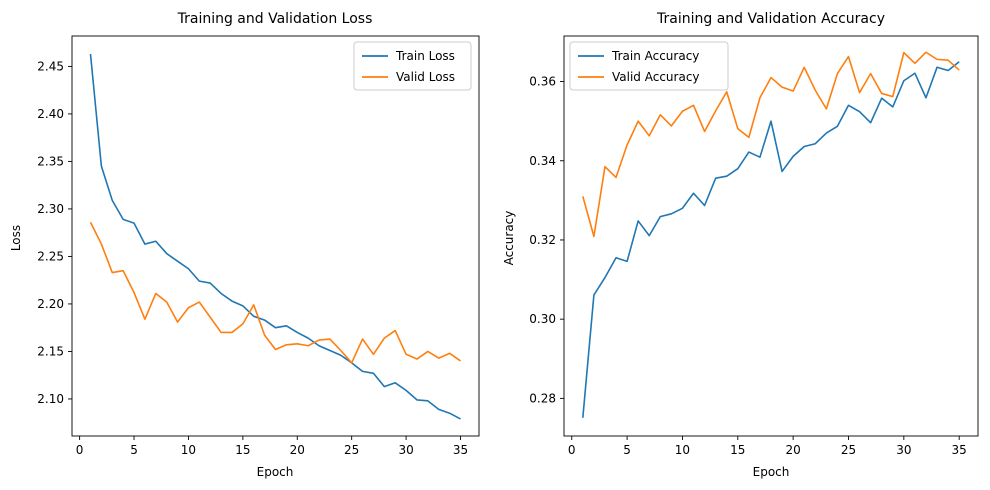  What do you see at coordinates (737, 450) in the screenshot?
I see `accuracy-x-tick-label: 15` at bounding box center [737, 450].